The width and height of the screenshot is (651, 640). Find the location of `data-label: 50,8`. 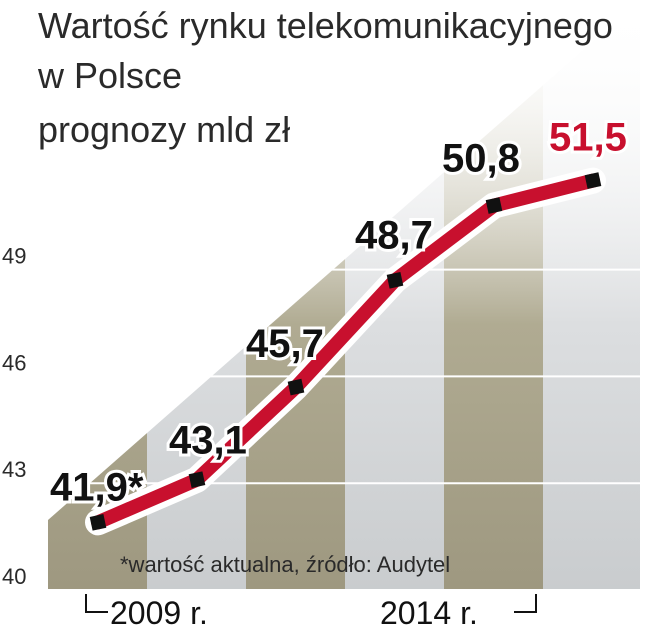

data-label: 50,8 is located at coordinates (481, 159).